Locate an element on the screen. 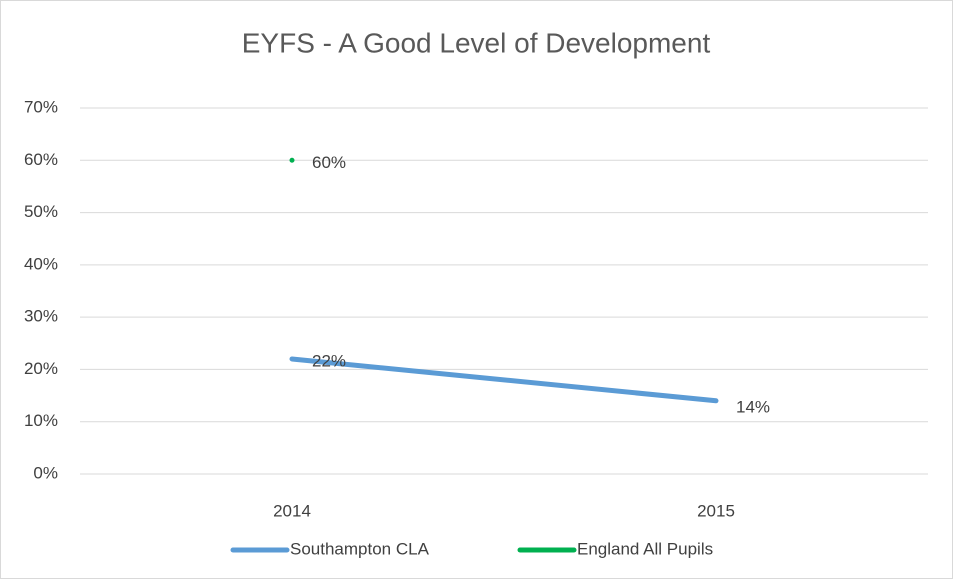  legend-label: Southampton CLA is located at coordinates (360, 548).